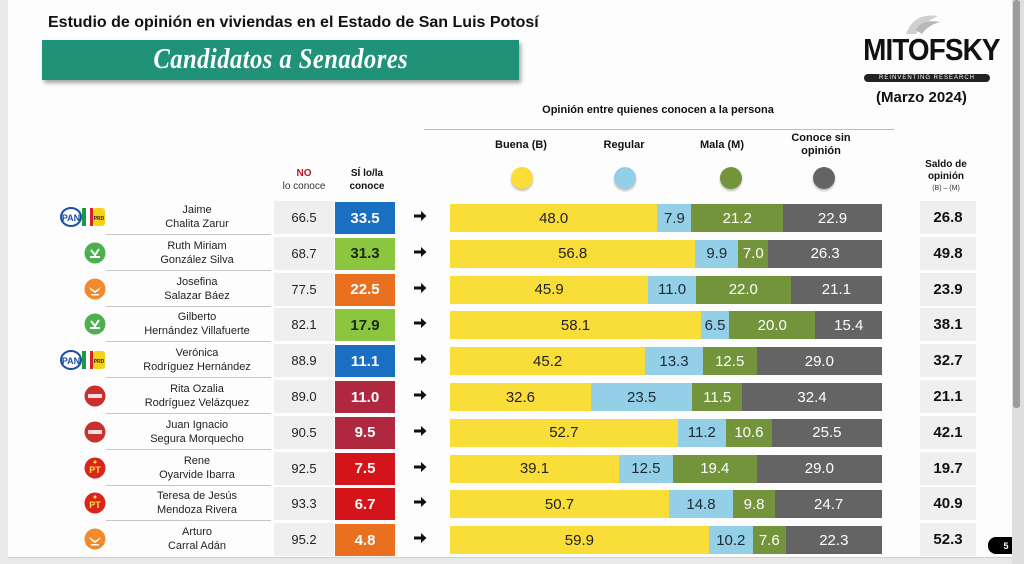  I want to click on bar-segment-buena: 50.7, so click(560, 504).